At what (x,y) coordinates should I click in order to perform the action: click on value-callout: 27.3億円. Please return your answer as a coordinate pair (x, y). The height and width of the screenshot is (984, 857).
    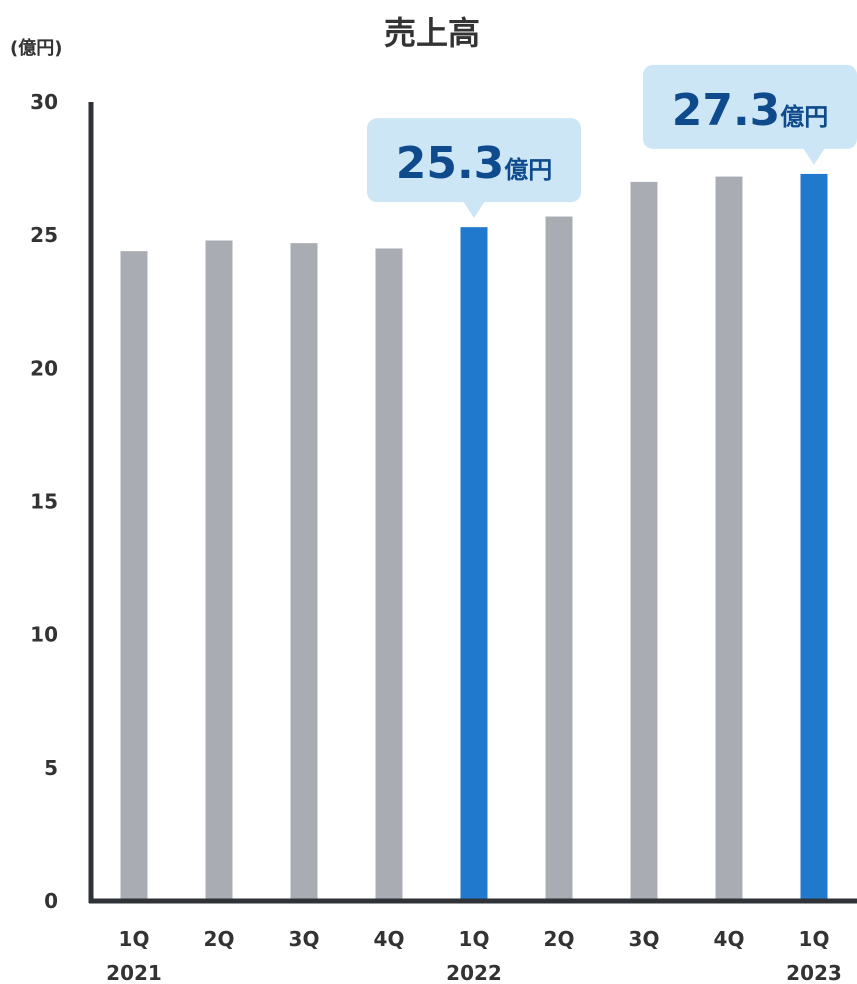
    Looking at the image, I should click on (750, 114).